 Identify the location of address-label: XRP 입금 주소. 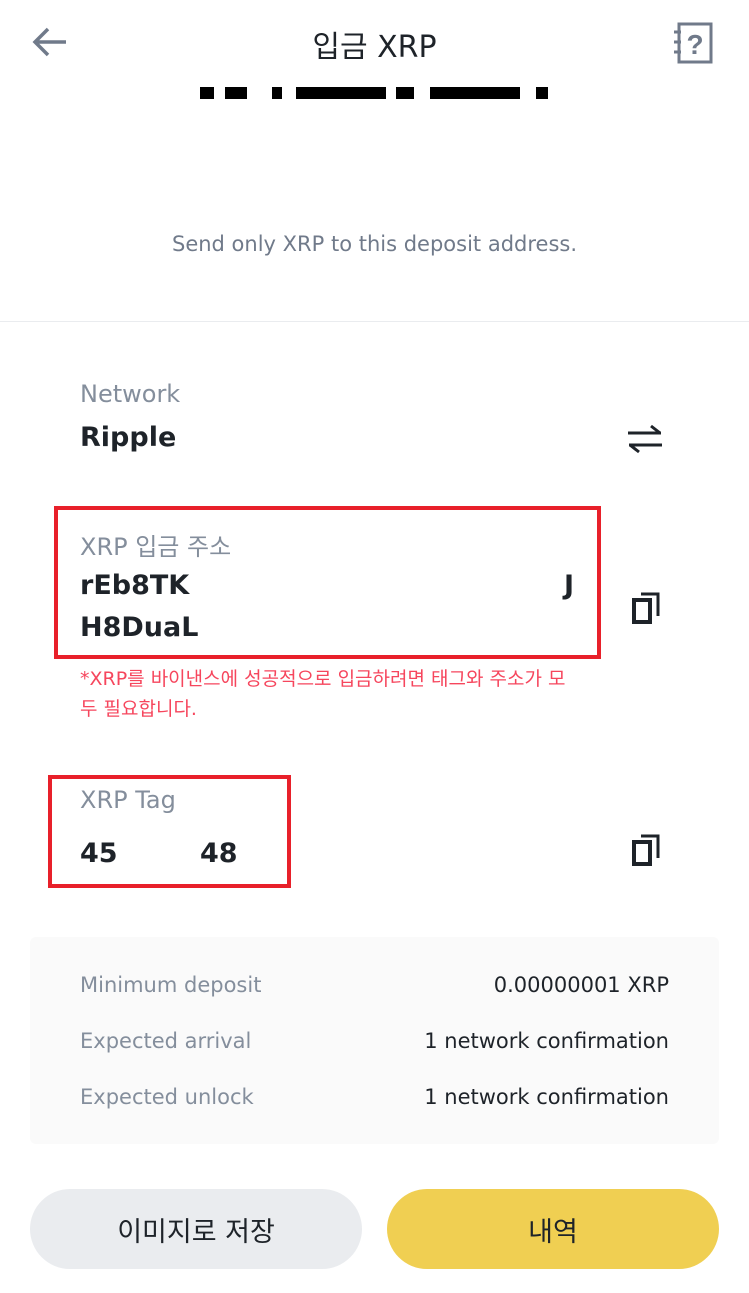
(156, 547).